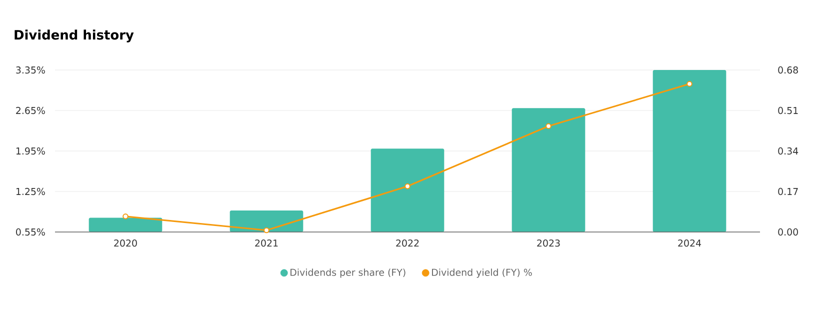 The image size is (840, 310). Describe the element at coordinates (690, 243) in the screenshot. I see `x-tick-label: 2024` at that location.